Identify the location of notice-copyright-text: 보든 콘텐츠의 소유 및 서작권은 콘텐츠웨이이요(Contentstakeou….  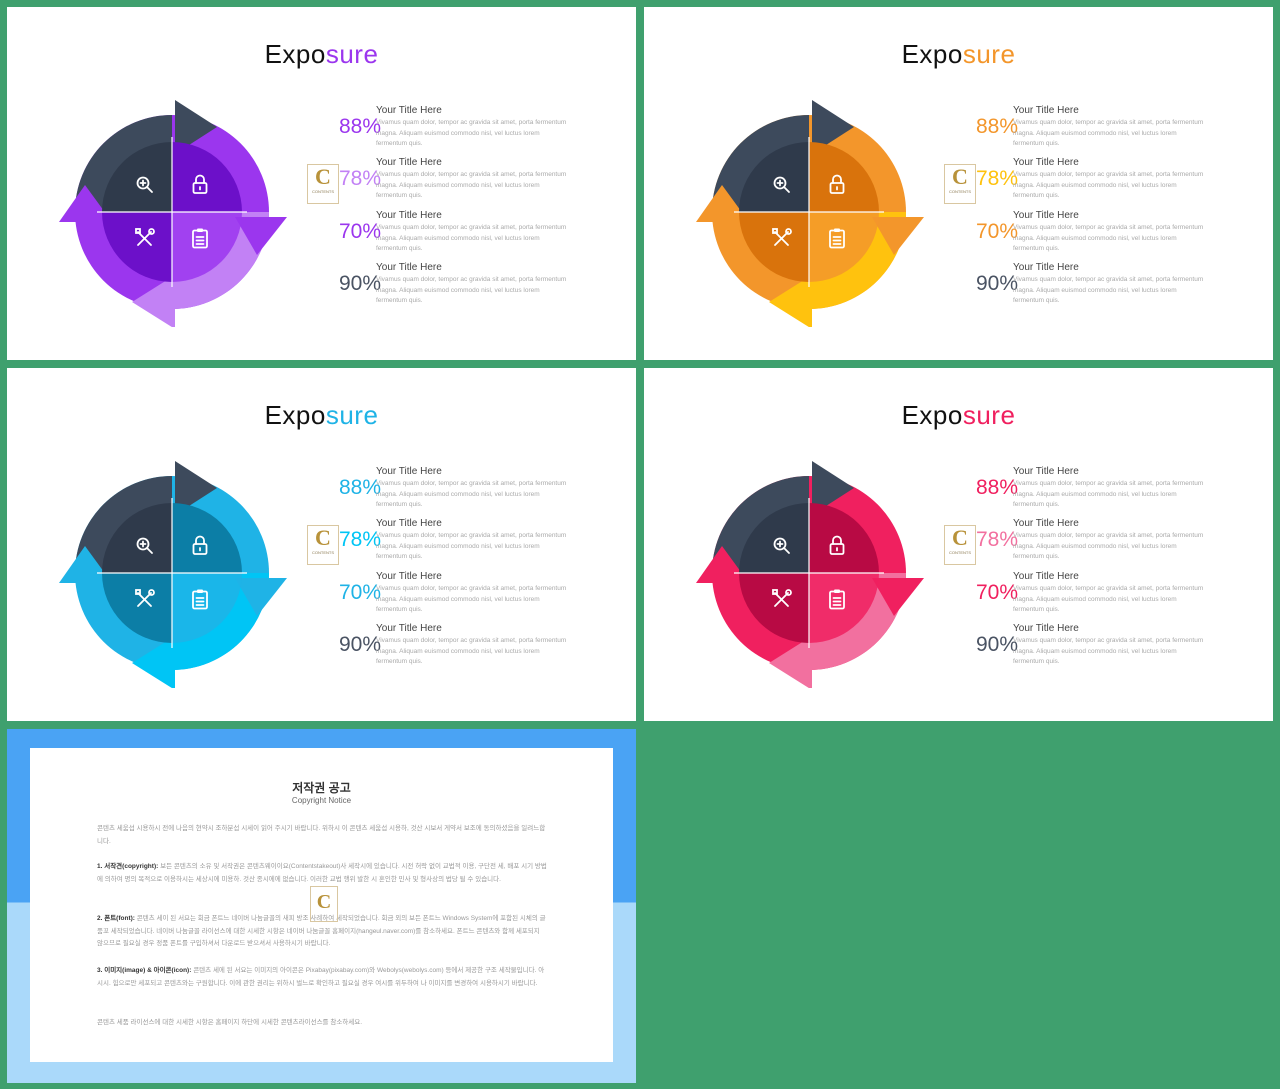
(322, 873).